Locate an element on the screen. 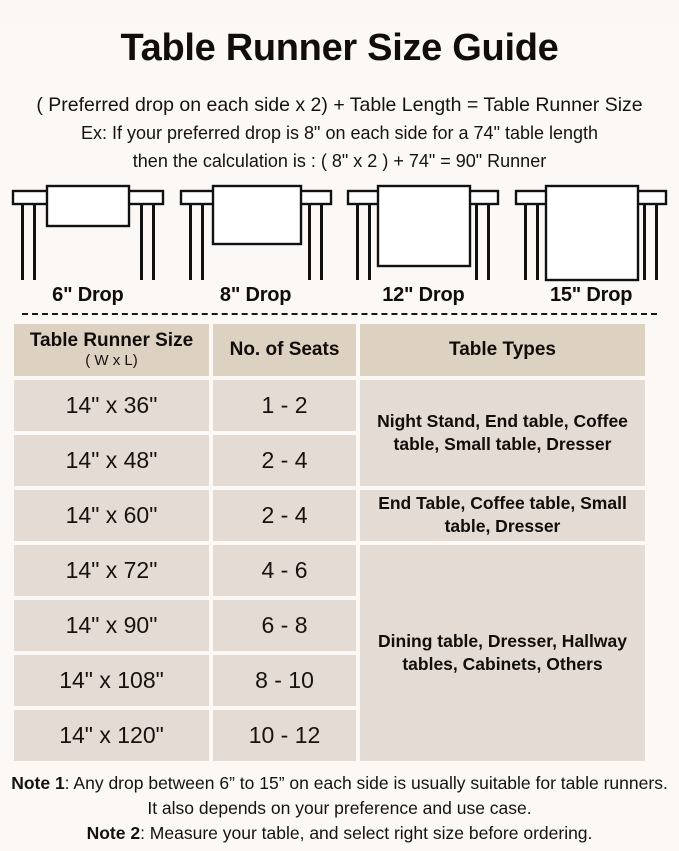 The height and width of the screenshot is (851, 679). table-row: 14" x 120" is located at coordinates (111, 735).